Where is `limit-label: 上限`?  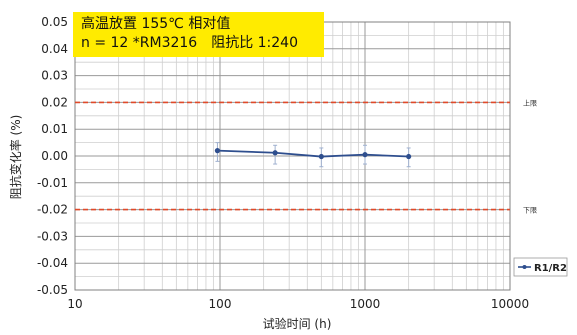
limit-label: 上限 is located at coordinates (530, 102).